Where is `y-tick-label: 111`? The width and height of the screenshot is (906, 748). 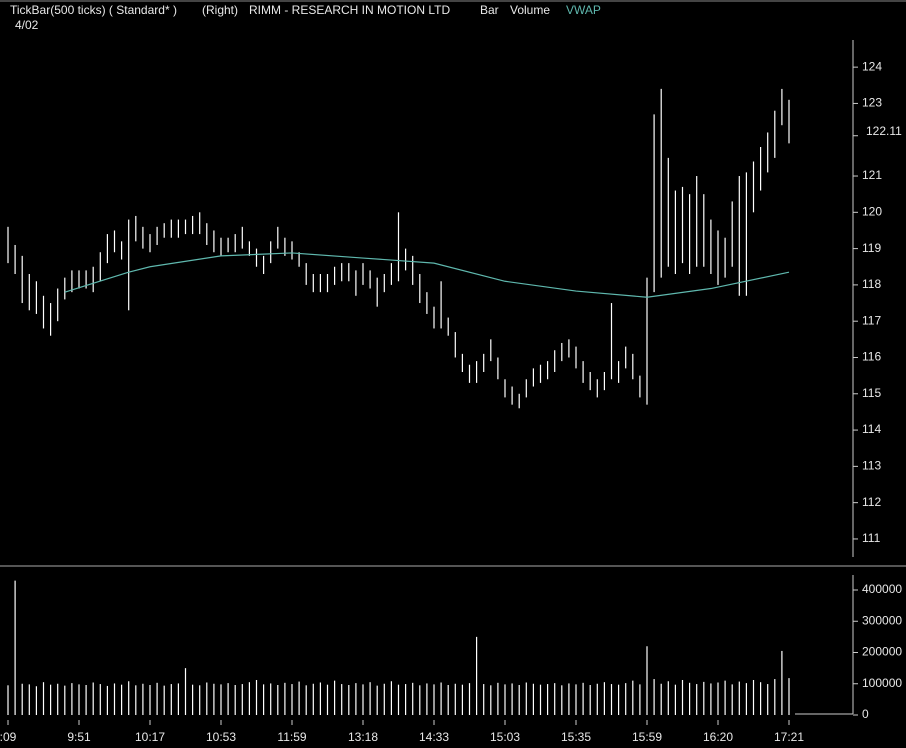 y-tick-label: 111 is located at coordinates (871, 538).